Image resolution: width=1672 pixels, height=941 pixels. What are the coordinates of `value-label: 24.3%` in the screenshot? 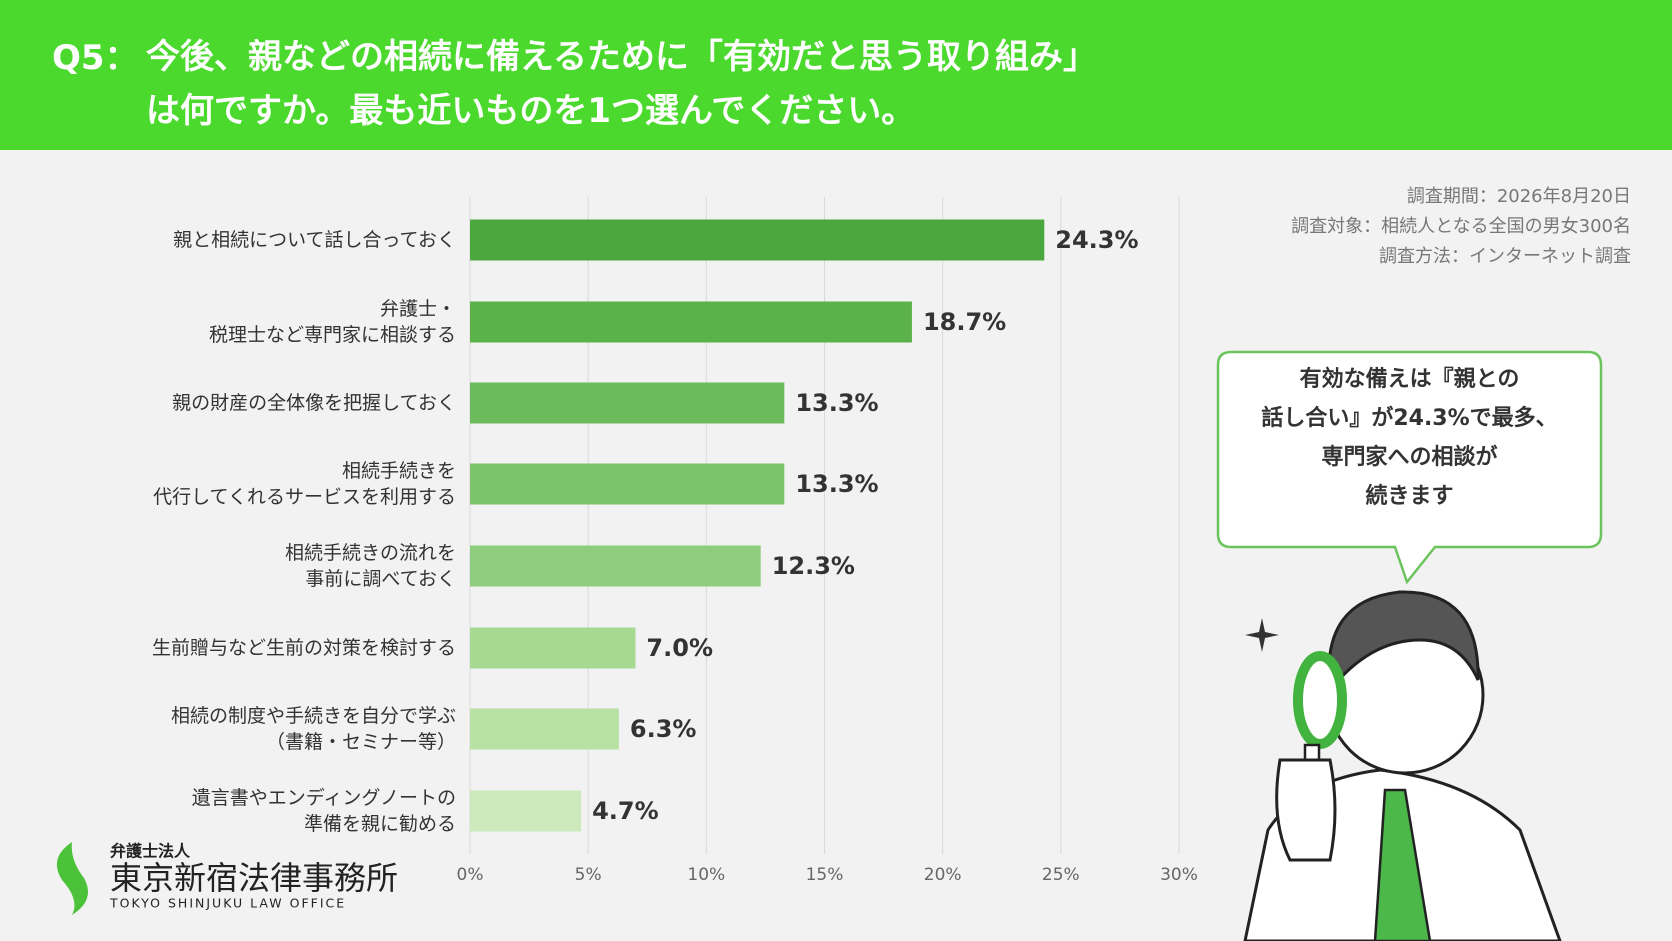 It's located at (1096, 240).